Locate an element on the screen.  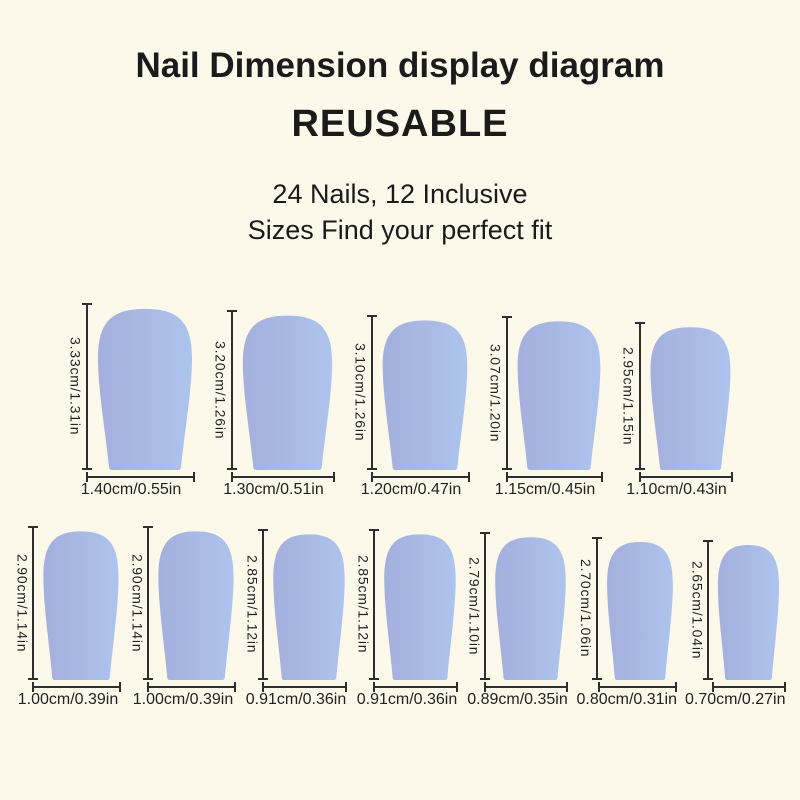
nail-size-figure: 3.33cm/1.31in 1.40cm/0.55in is located at coordinates (131, 400).